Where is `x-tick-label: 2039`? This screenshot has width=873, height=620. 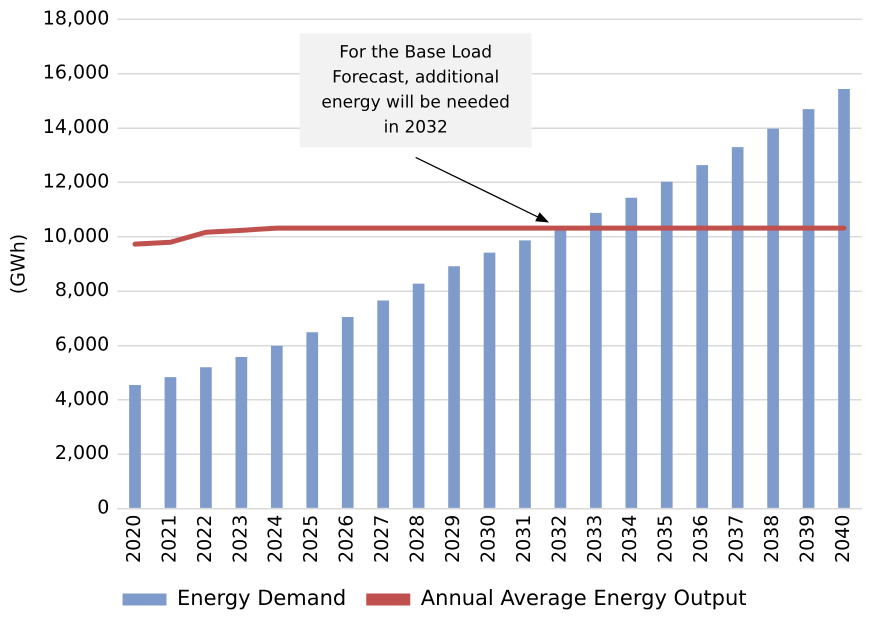
x-tick-label: 2039 is located at coordinates (807, 539).